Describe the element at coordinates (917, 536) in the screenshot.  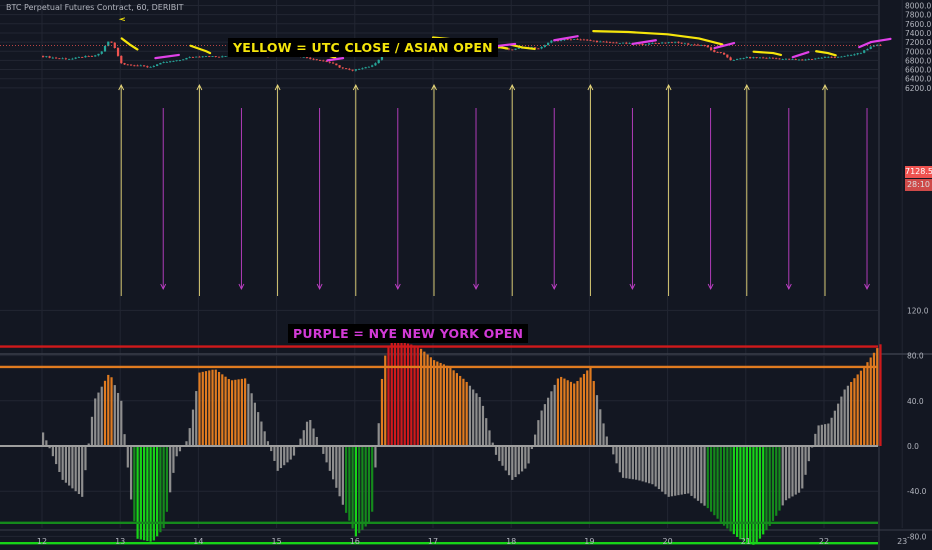
I see `oscillator-tick-label: -80.0` at that location.